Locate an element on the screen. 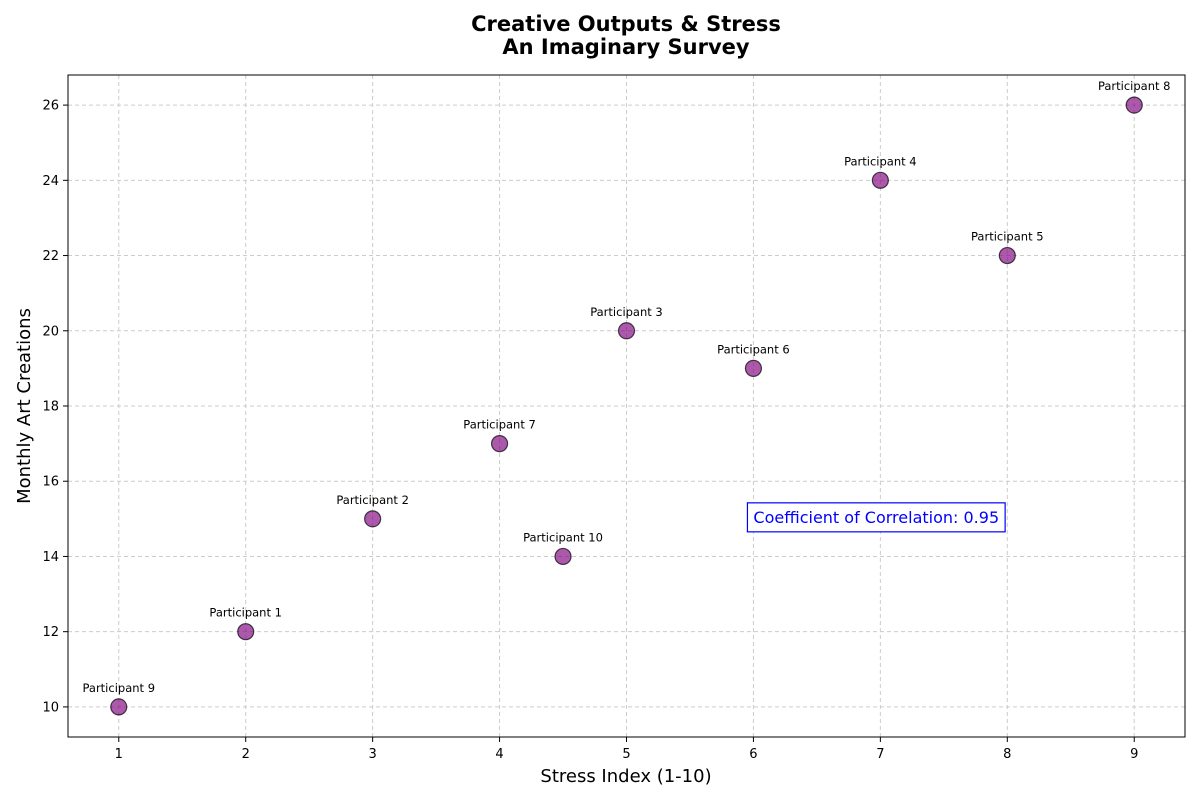  x-tick-label: 4 is located at coordinates (499, 754).